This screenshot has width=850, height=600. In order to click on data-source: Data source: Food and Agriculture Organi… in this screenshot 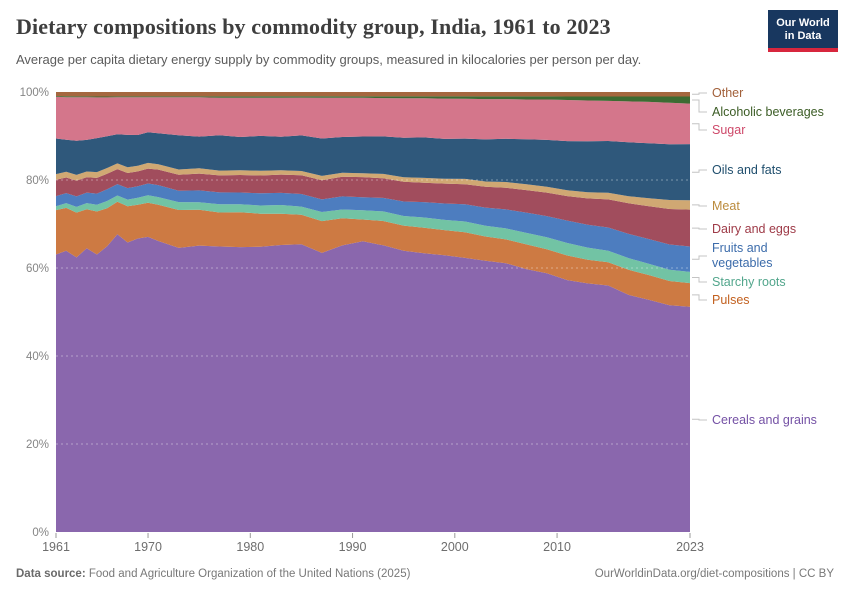, I will do `click(213, 574)`.